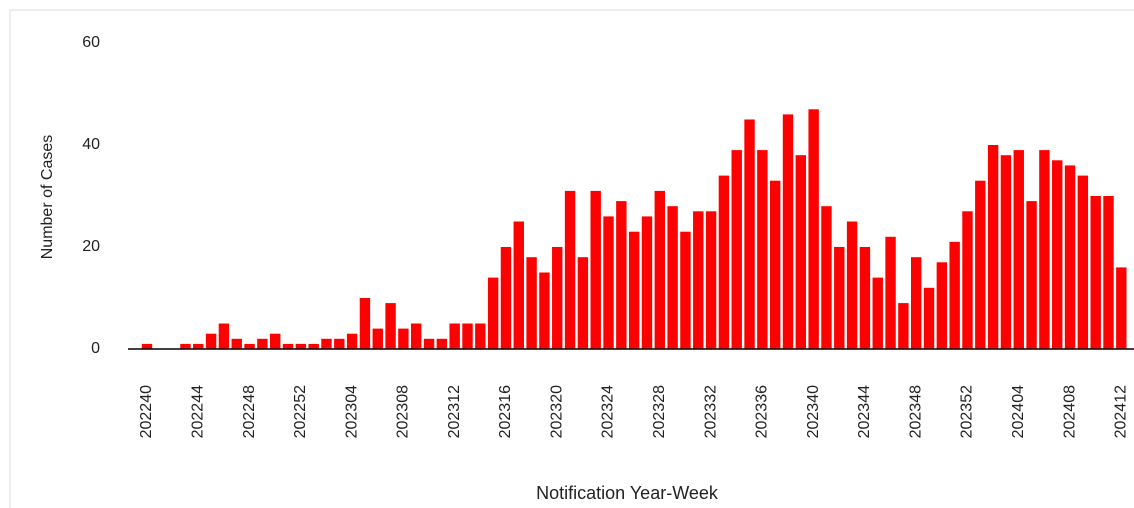 The image size is (1134, 508). Describe the element at coordinates (659, 411) in the screenshot. I see `x-tick-label: 202328` at that location.